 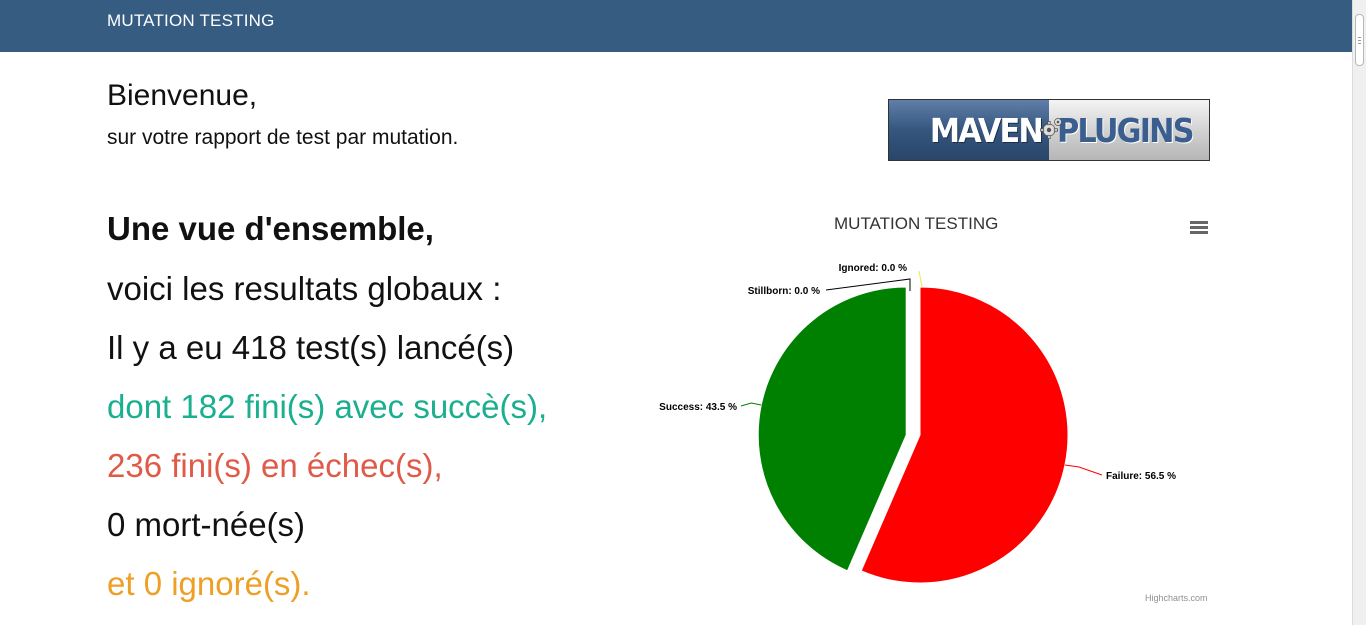 What do you see at coordinates (916, 223) in the screenshot?
I see `chart-title: MUTATION TESTING` at bounding box center [916, 223].